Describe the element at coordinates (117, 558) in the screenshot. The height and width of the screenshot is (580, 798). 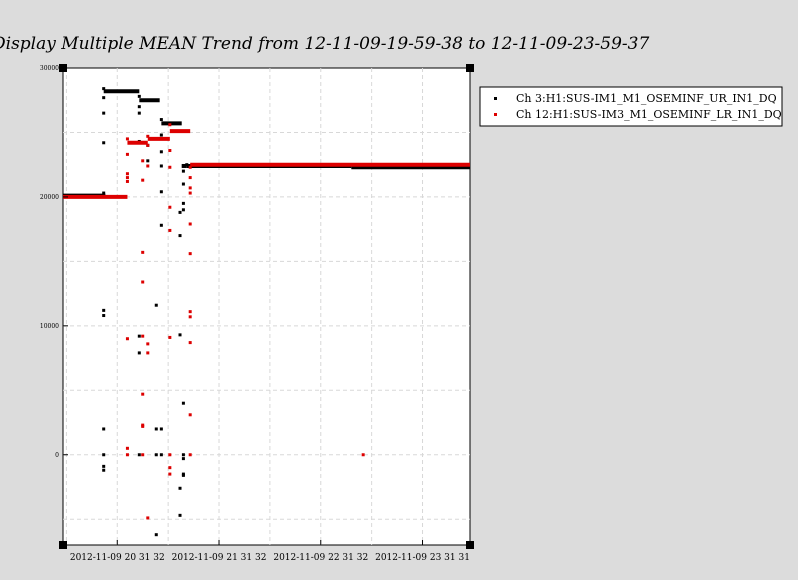
I see `x-tick-label: 2012-11-09 20 31 32` at that location.